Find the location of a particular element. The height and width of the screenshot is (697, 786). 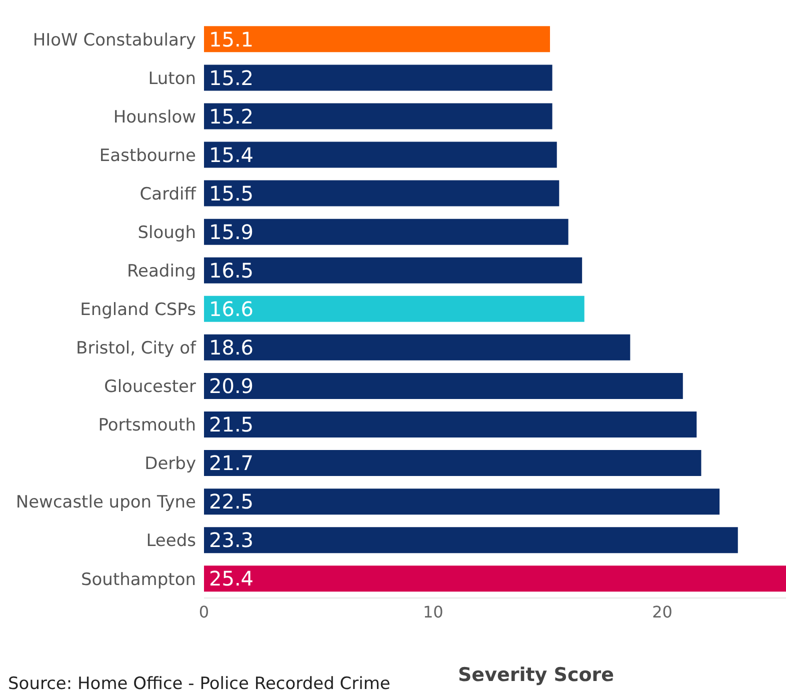

y-tick-label: HIoW Constabulary is located at coordinates (114, 40).